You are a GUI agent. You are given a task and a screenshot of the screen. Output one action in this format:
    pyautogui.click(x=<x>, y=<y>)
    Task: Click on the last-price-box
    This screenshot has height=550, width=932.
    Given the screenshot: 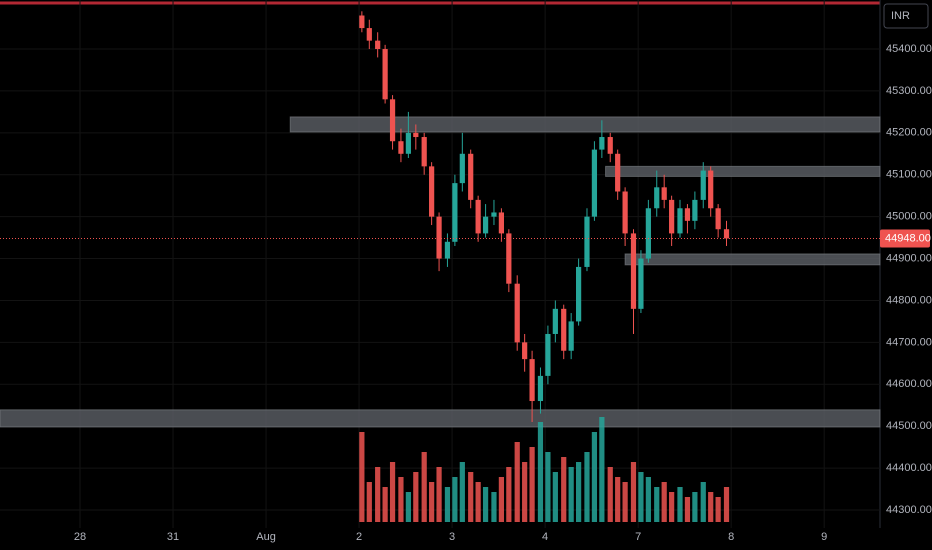 What is the action you would take?
    pyautogui.click(x=905, y=238)
    